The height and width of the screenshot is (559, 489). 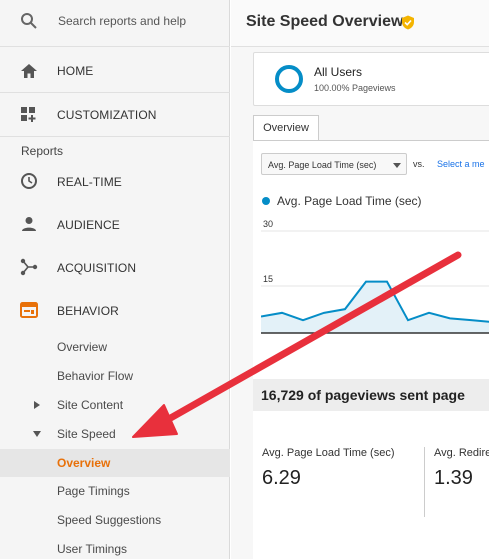 I want to click on search-input: Search reports and help, so click(x=122, y=21).